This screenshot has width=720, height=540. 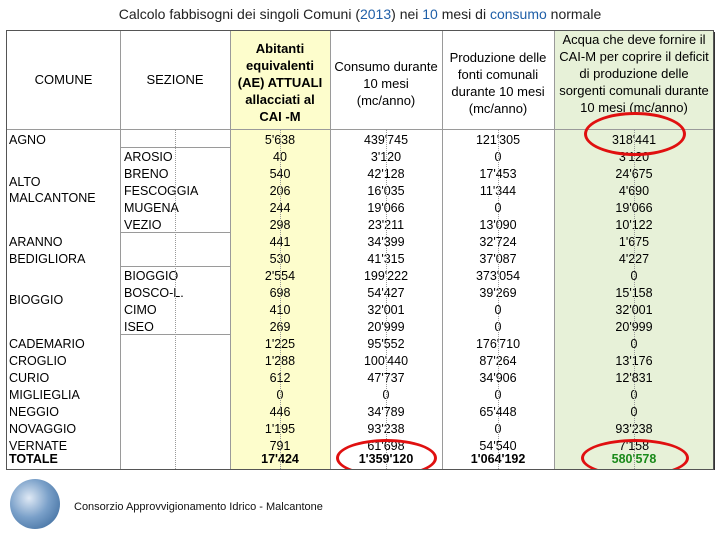 I want to click on cell-abitanti: 0, so click(x=280, y=395).